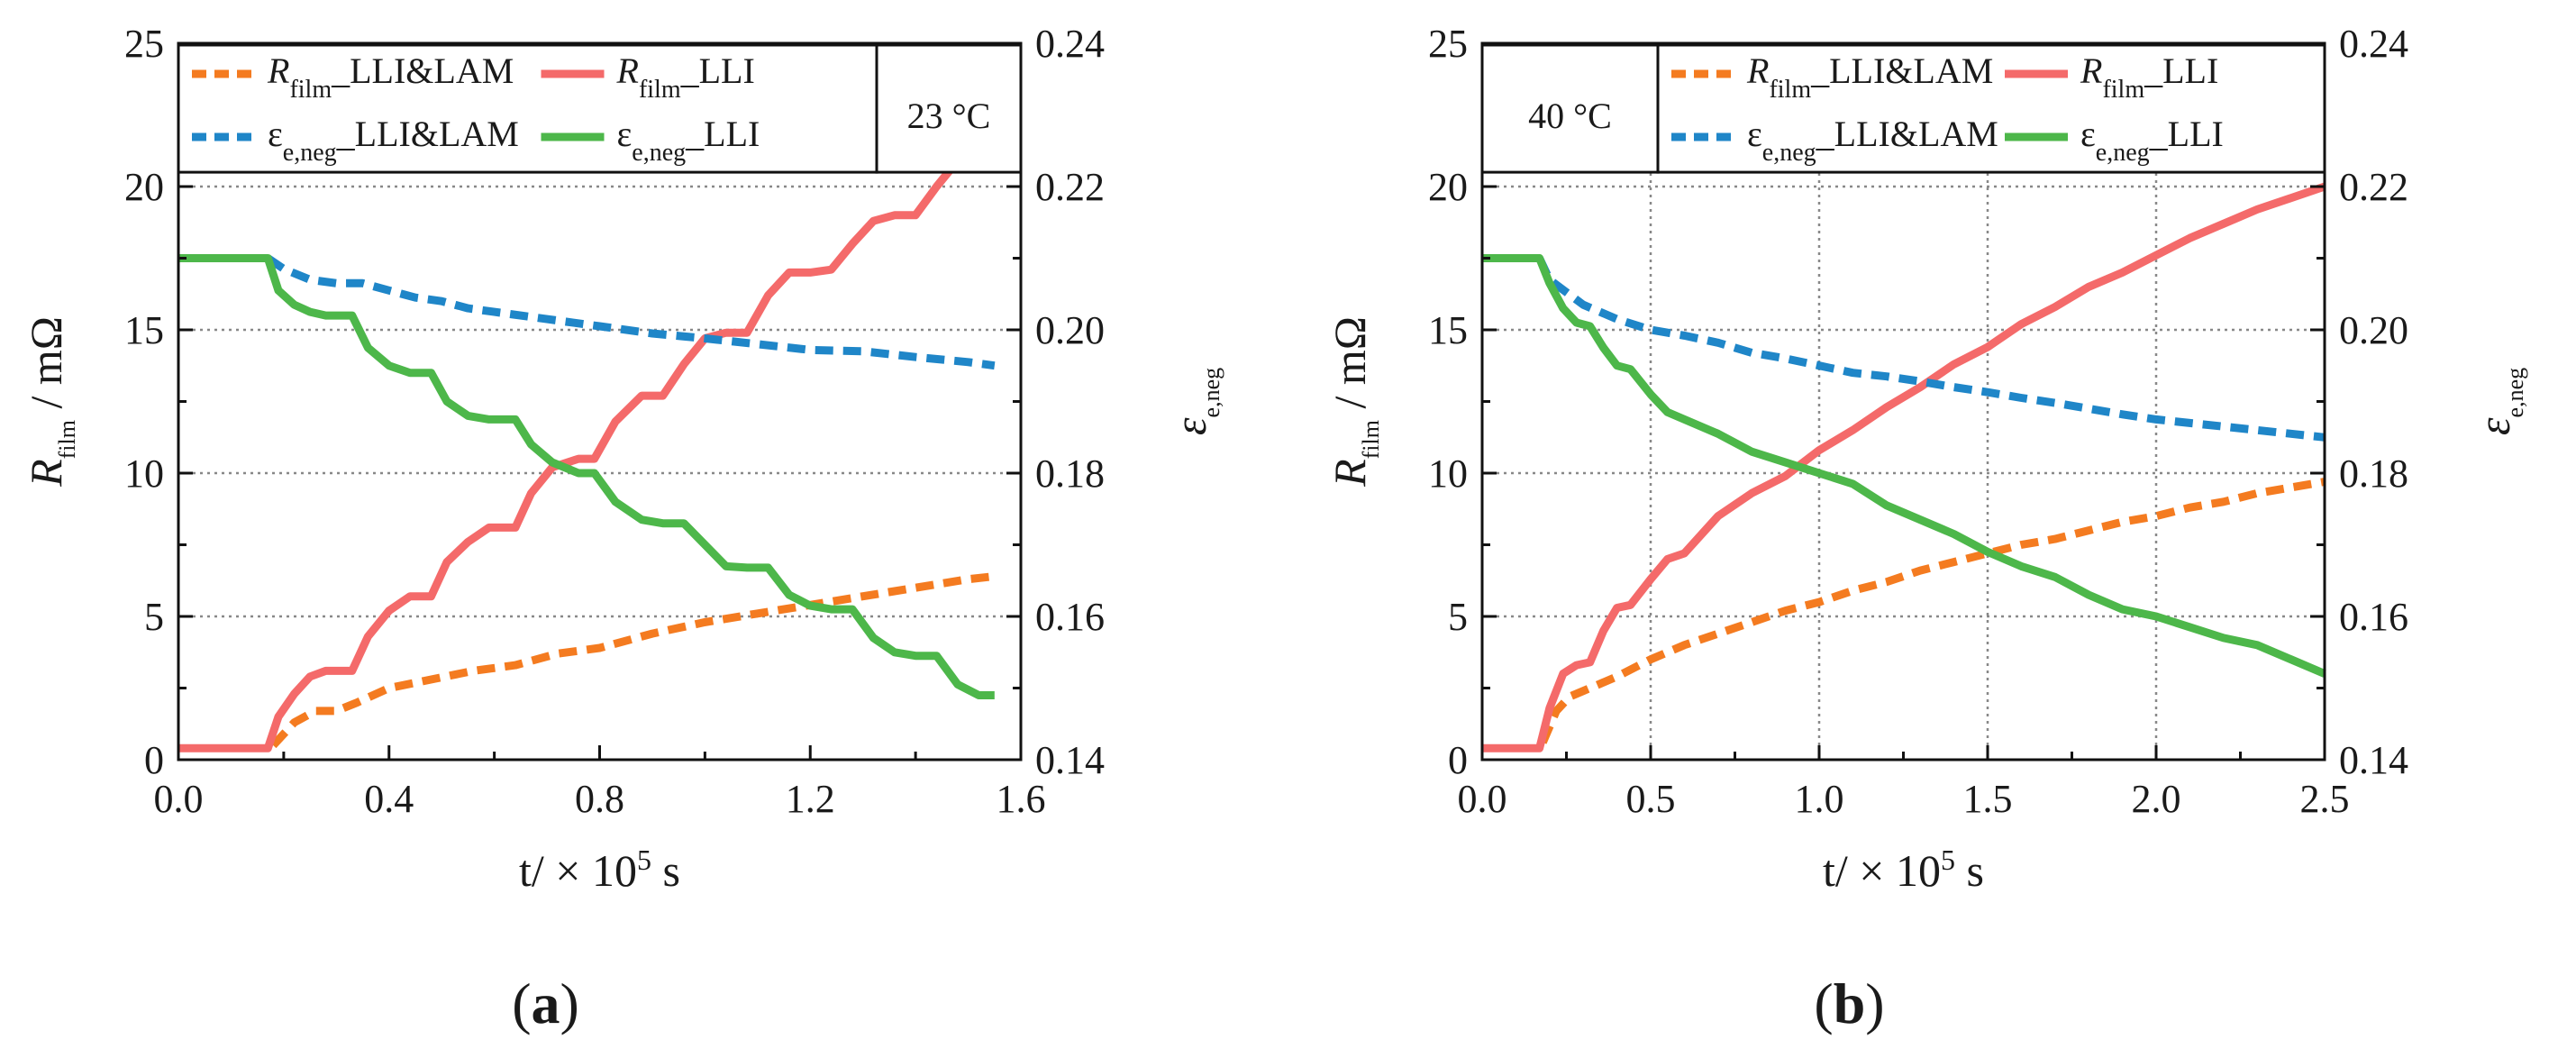  Describe the element at coordinates (2325, 799) in the screenshot. I see `x-tick-label: 2.5` at that location.